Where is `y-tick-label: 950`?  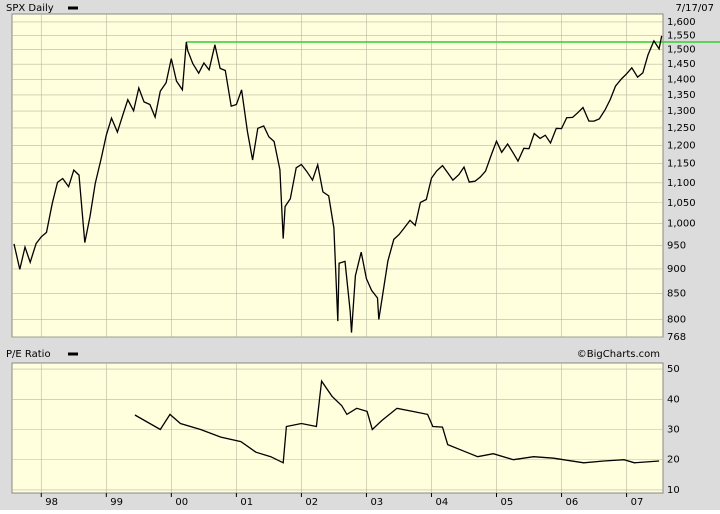
y-tick-label: 950 is located at coordinates (676, 246).